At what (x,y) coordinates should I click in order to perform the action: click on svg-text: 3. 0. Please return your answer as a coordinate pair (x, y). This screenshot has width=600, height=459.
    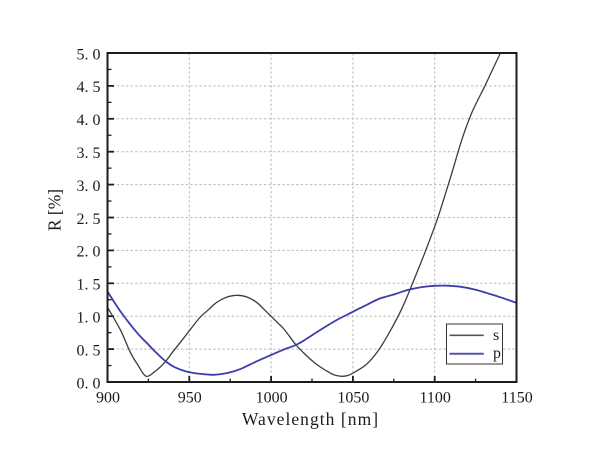
    Looking at the image, I should click on (89, 186).